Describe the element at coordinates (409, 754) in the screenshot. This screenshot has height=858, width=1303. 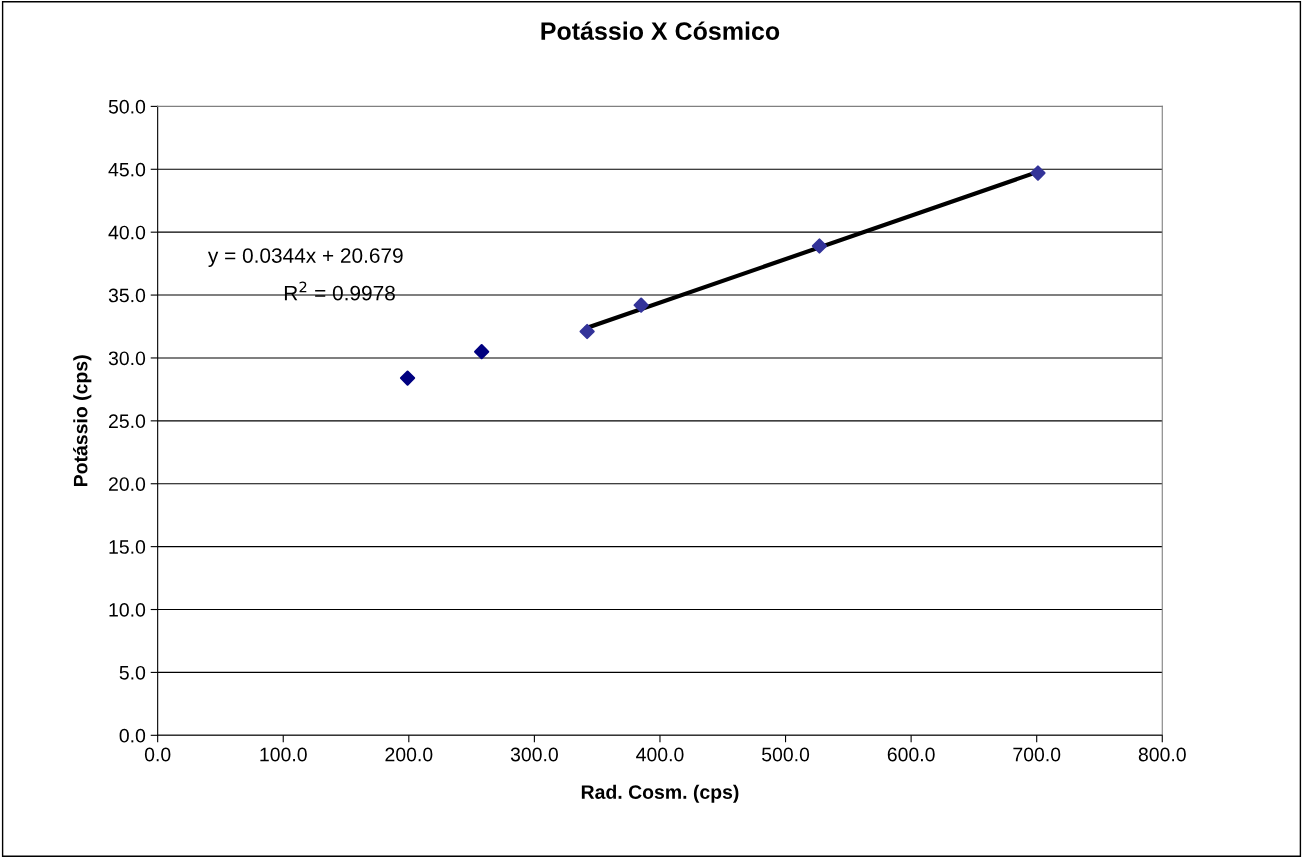
I see `x-tick-label: 200.0` at that location.